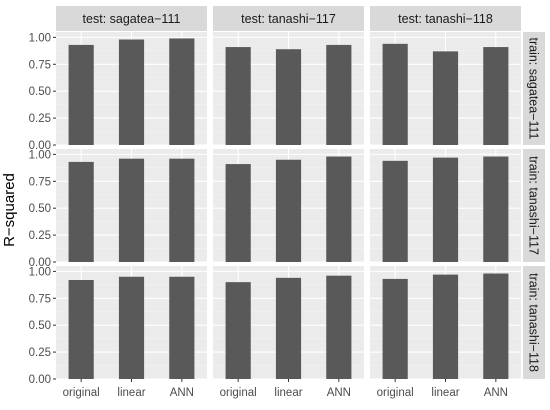 The height and width of the screenshot is (410, 550). I want to click on row-strip-label: train: tanashi−118, so click(534, 322).